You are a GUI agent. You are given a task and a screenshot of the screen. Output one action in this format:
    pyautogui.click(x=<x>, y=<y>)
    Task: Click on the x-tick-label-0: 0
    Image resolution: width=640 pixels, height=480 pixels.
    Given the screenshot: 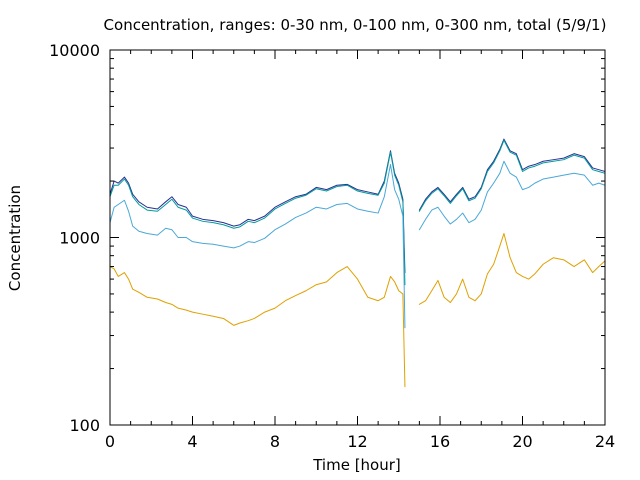 What is the action you would take?
    pyautogui.click(x=110, y=441)
    